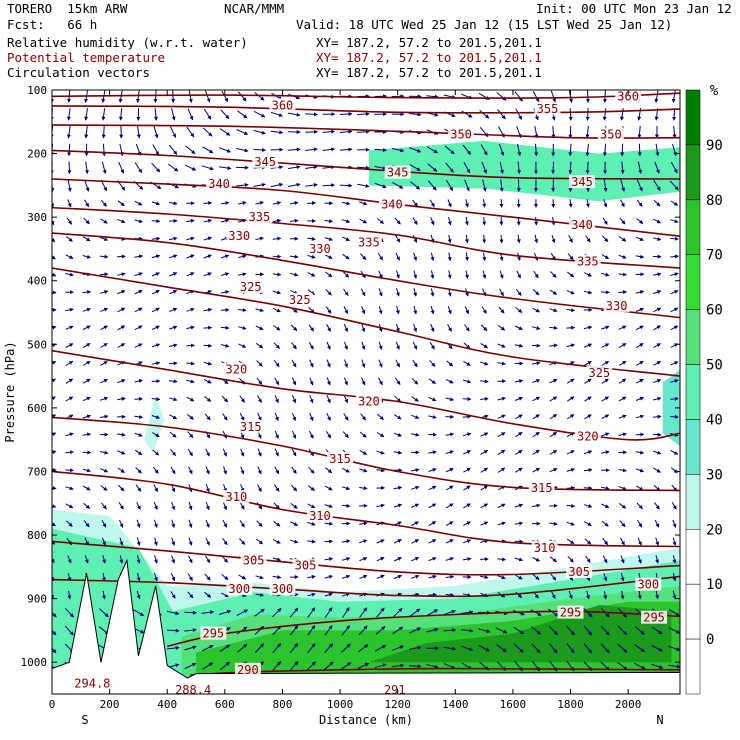  What do you see at coordinates (254, 8) in the screenshot?
I see `center-label: NCAR/MMM` at bounding box center [254, 8].